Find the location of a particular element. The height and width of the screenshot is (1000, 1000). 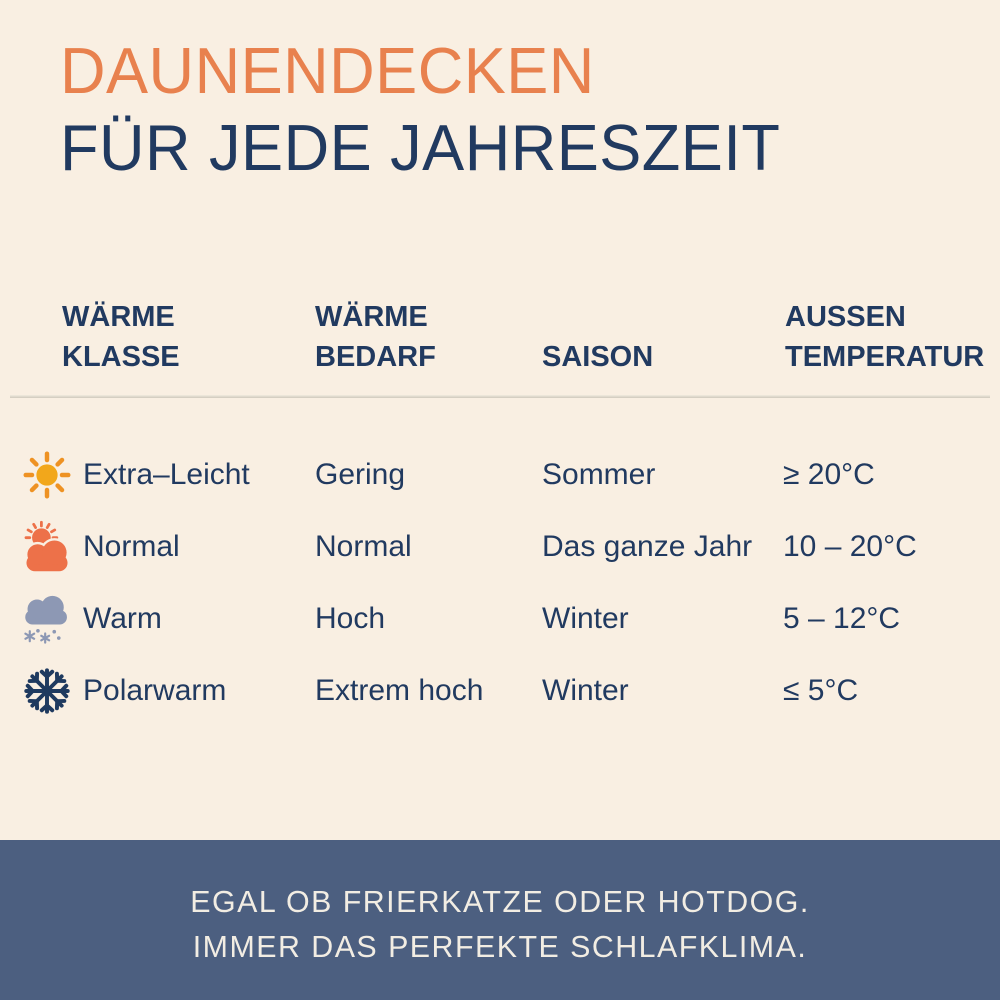

header-line: KLASSE is located at coordinates (121, 357).